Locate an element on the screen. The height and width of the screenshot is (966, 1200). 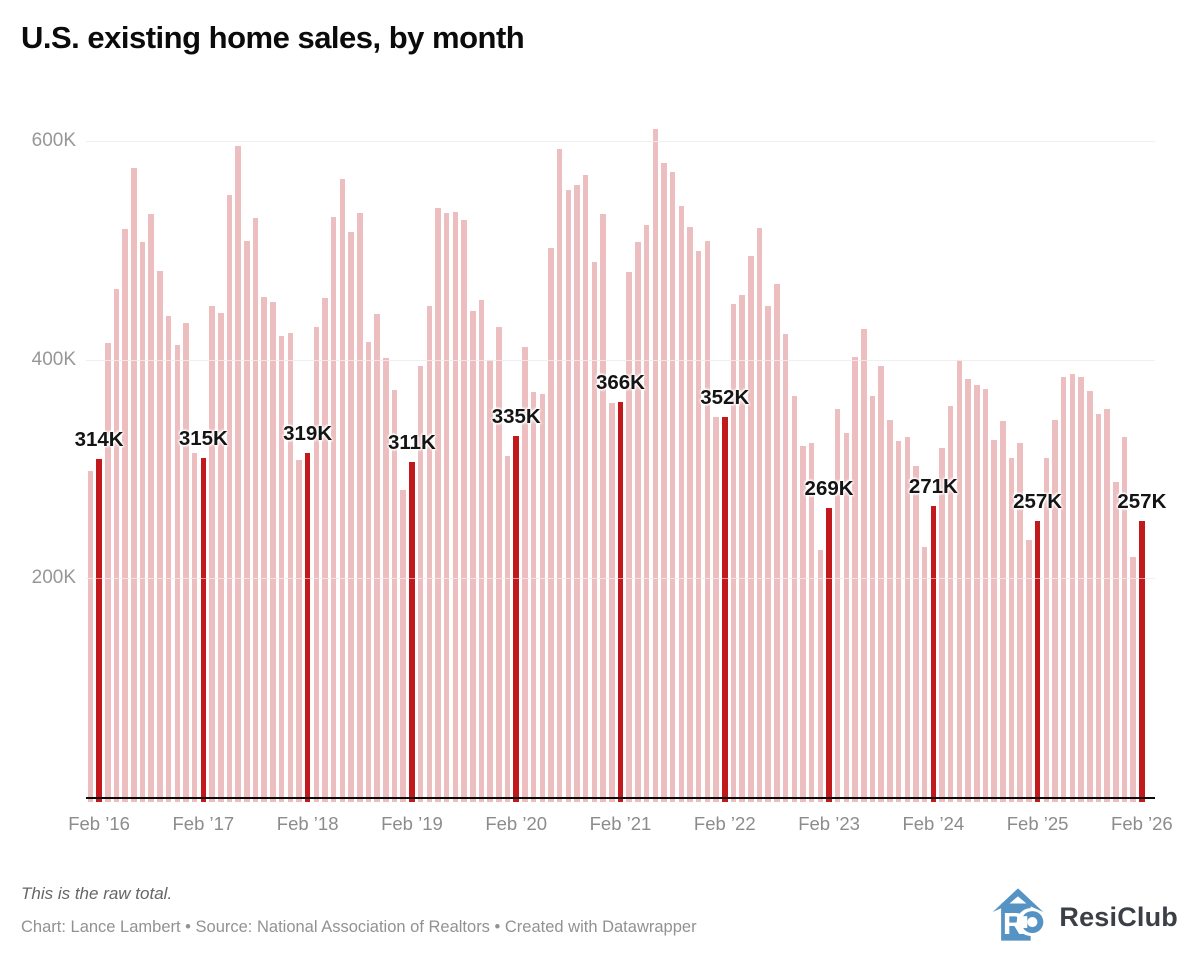
page-title: U.S. existing home sales, by month is located at coordinates (273, 37).